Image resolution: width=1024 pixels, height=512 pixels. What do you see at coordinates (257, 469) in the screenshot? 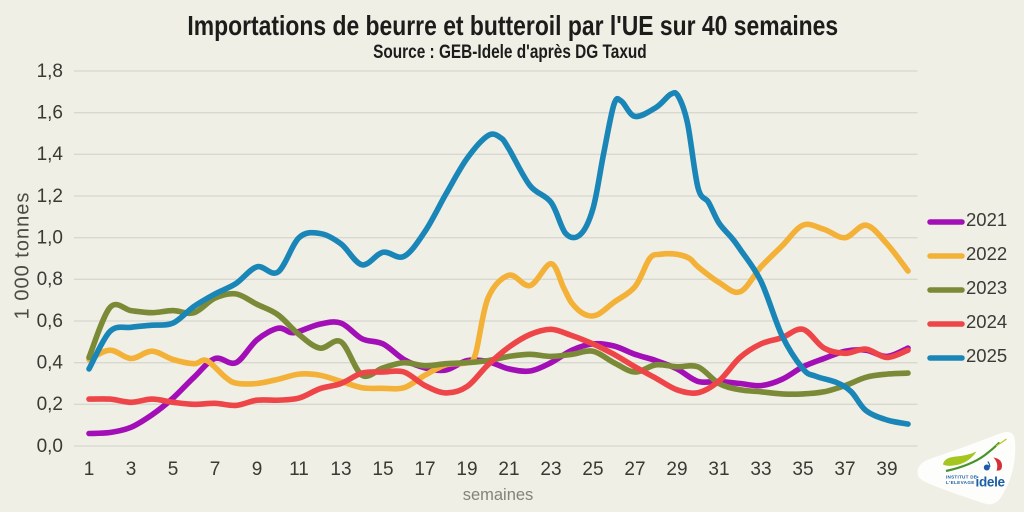
I see `svg-text: 9` at bounding box center [257, 469].